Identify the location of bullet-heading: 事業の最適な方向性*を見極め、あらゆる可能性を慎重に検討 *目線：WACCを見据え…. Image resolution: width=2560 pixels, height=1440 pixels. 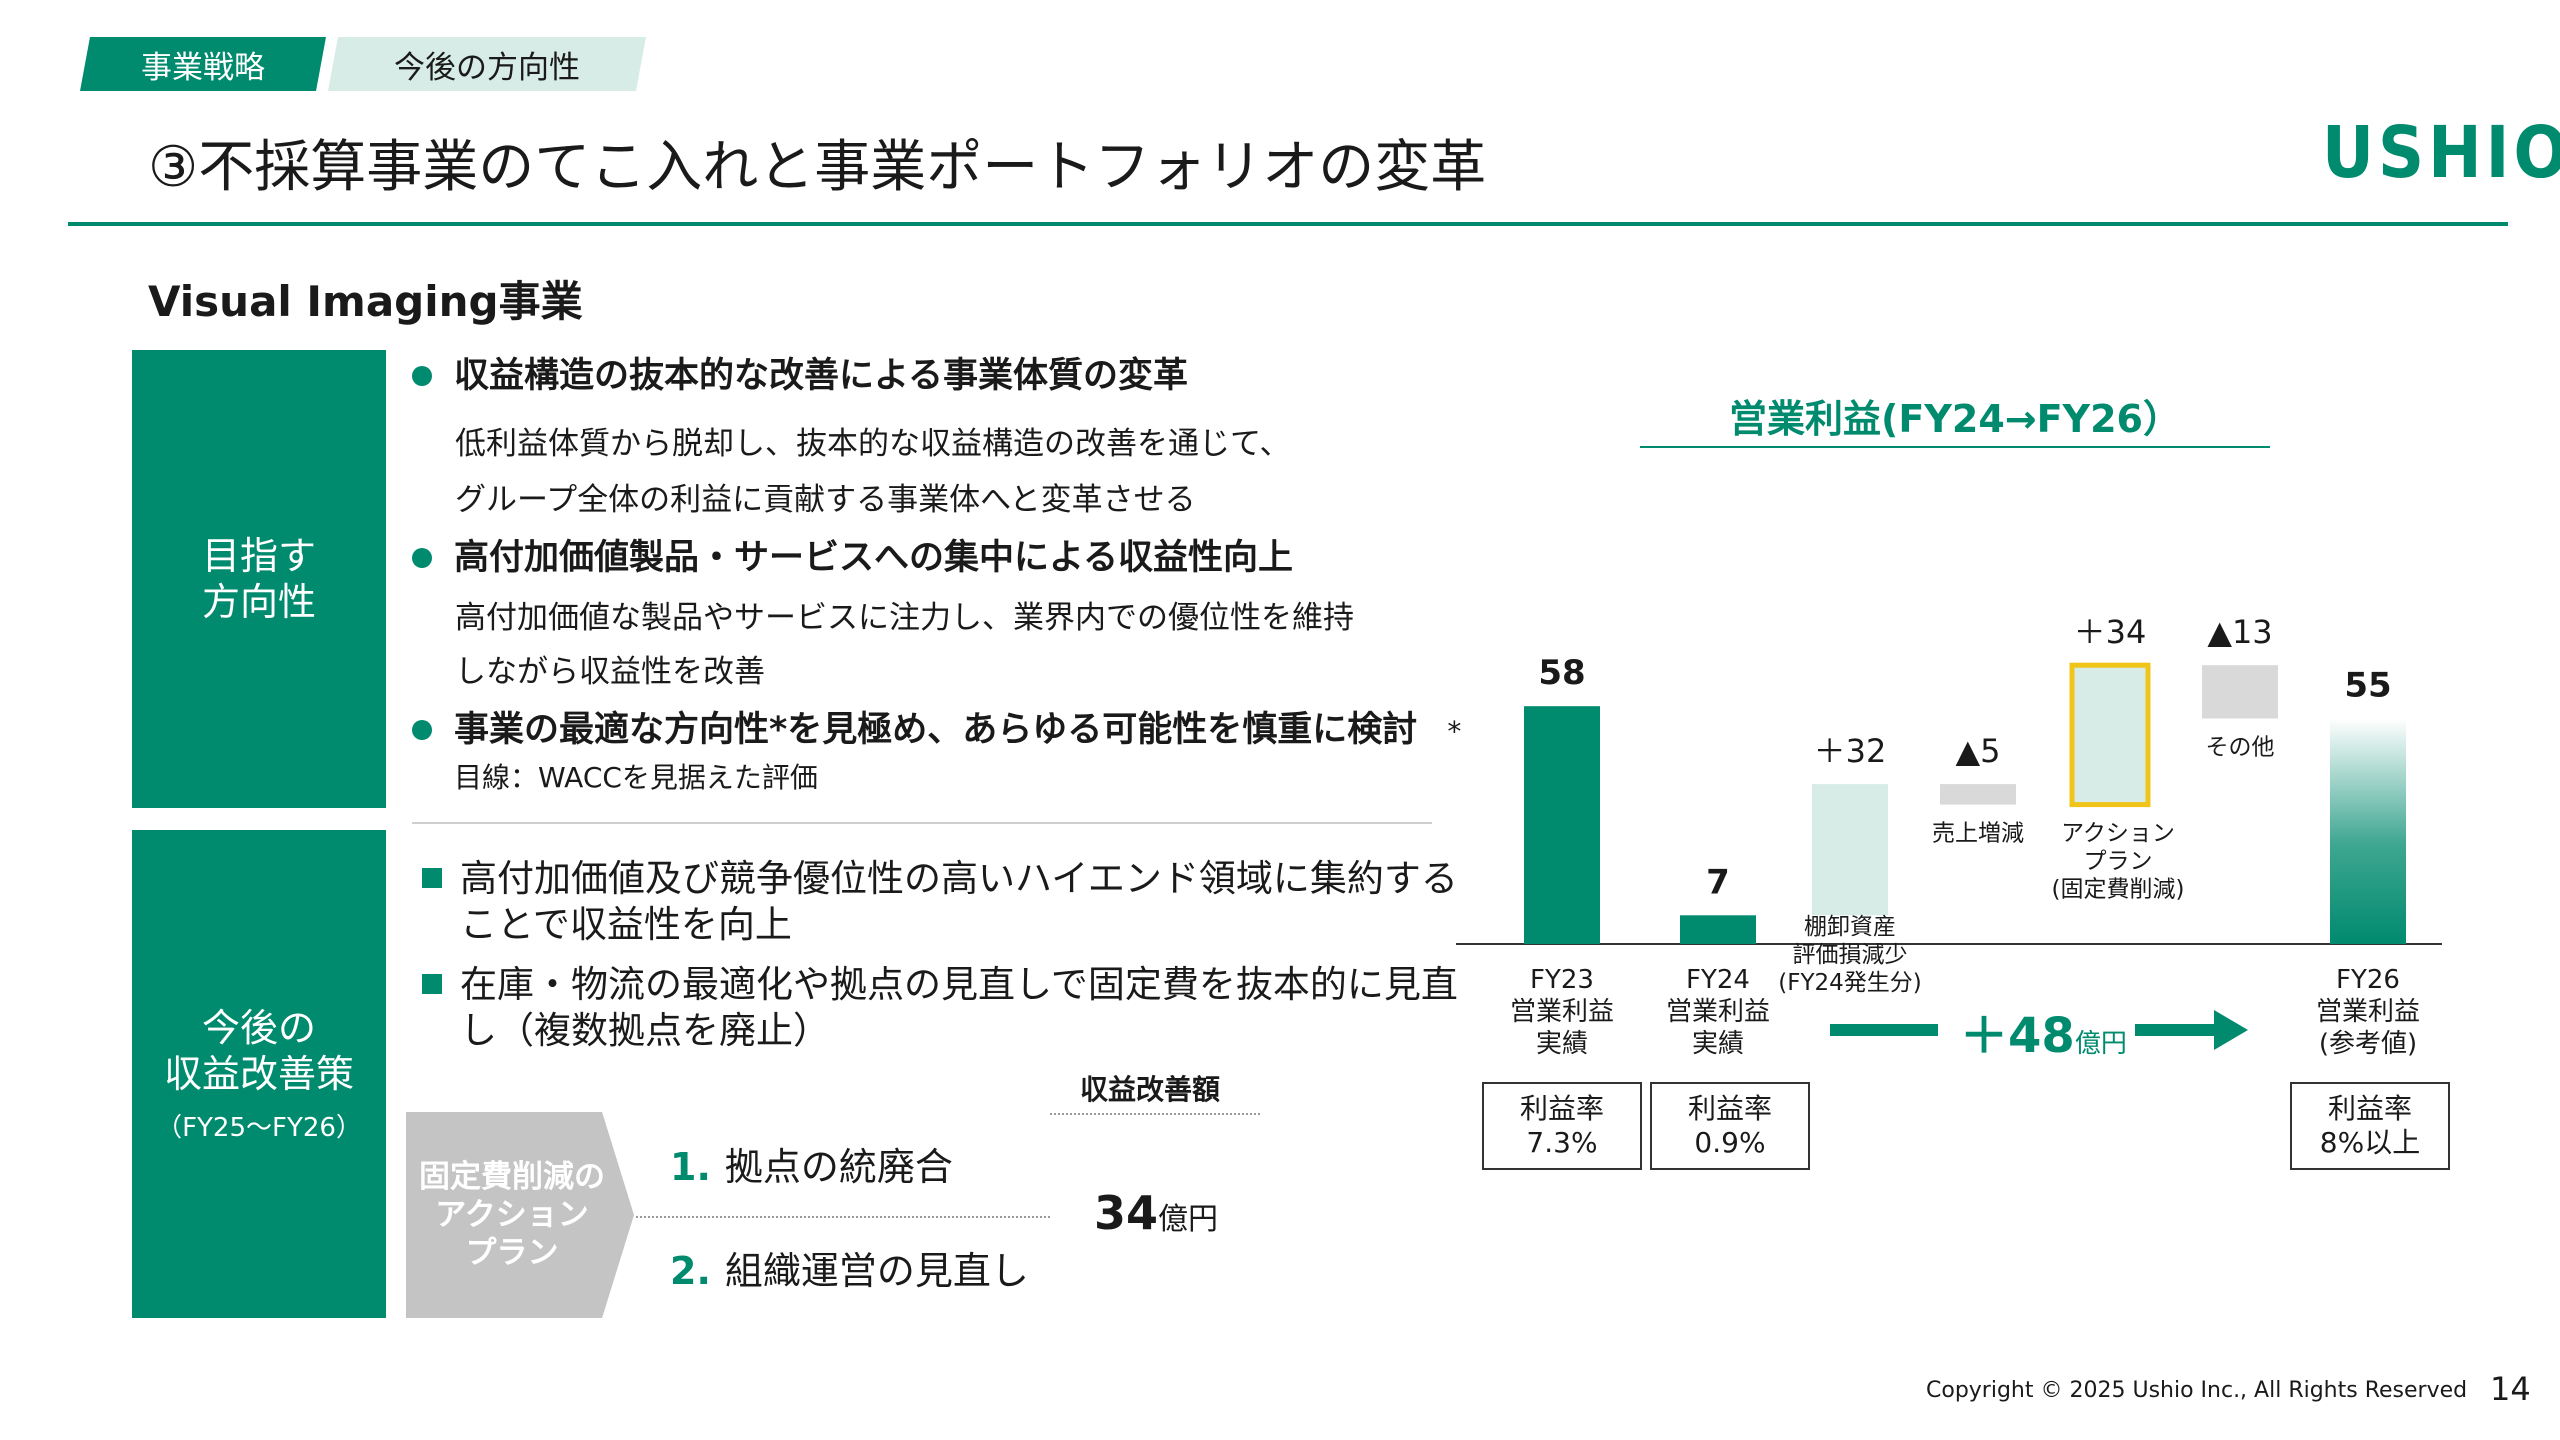
(964, 754).